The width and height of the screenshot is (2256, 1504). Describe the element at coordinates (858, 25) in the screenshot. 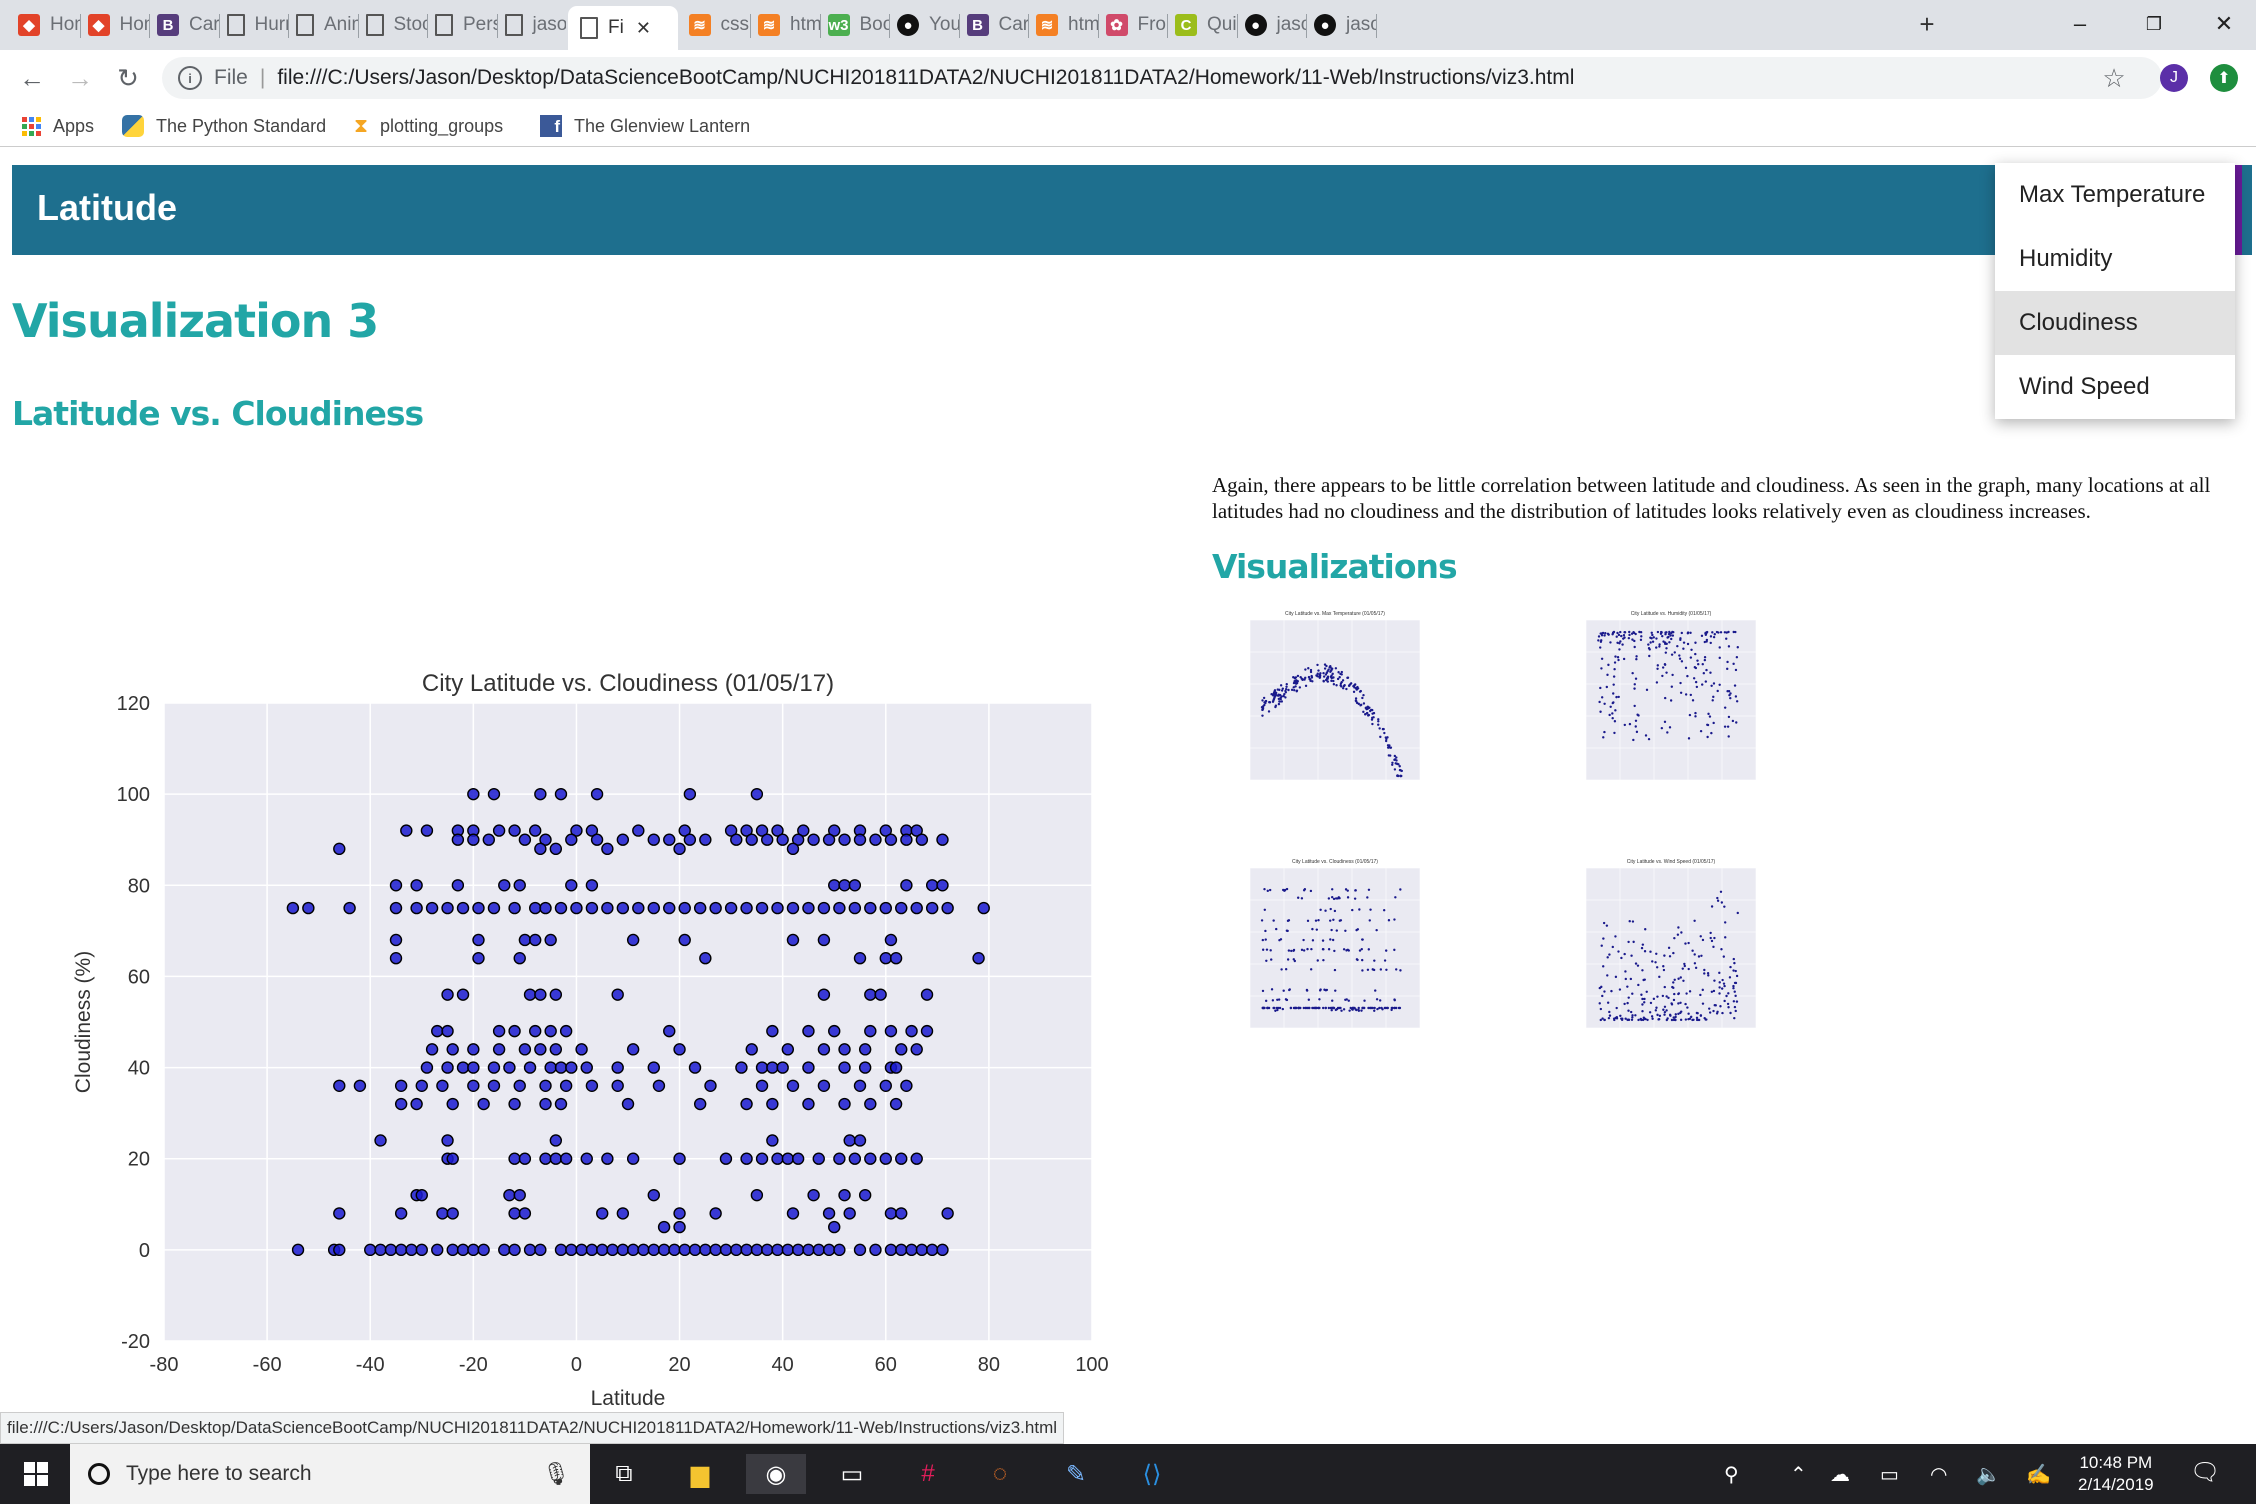

I see `browser-tab: w3 Boot` at that location.